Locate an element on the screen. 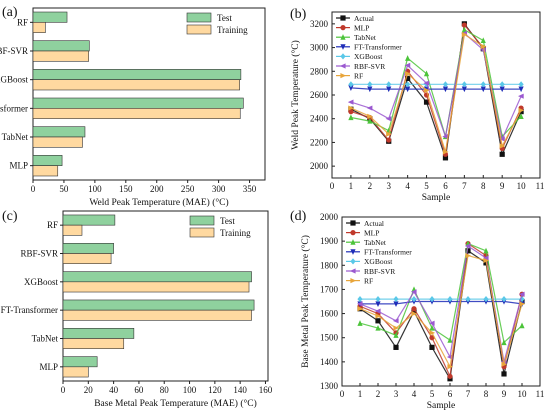  x-tick-label: 4 is located at coordinates (414, 394).